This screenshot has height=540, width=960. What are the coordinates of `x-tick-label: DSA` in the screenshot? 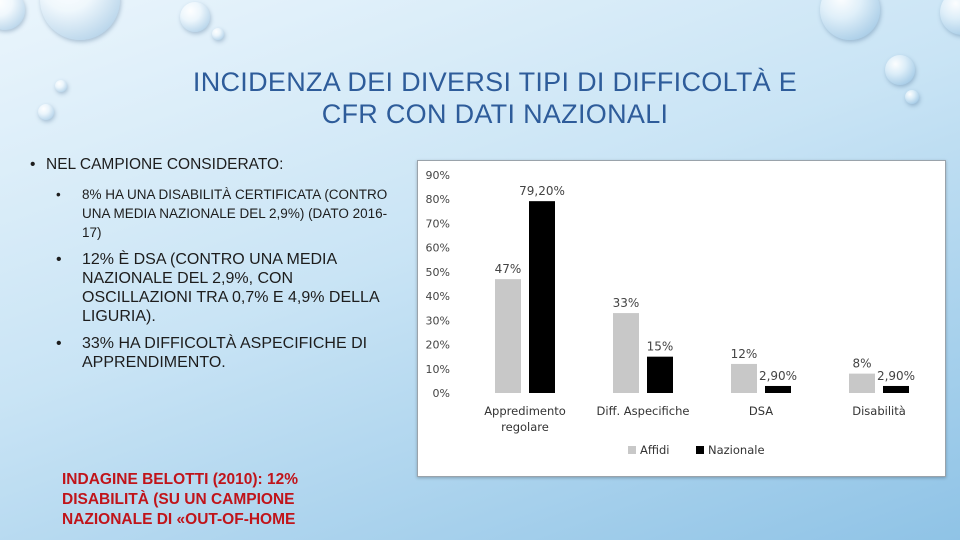 It's located at (761, 411).